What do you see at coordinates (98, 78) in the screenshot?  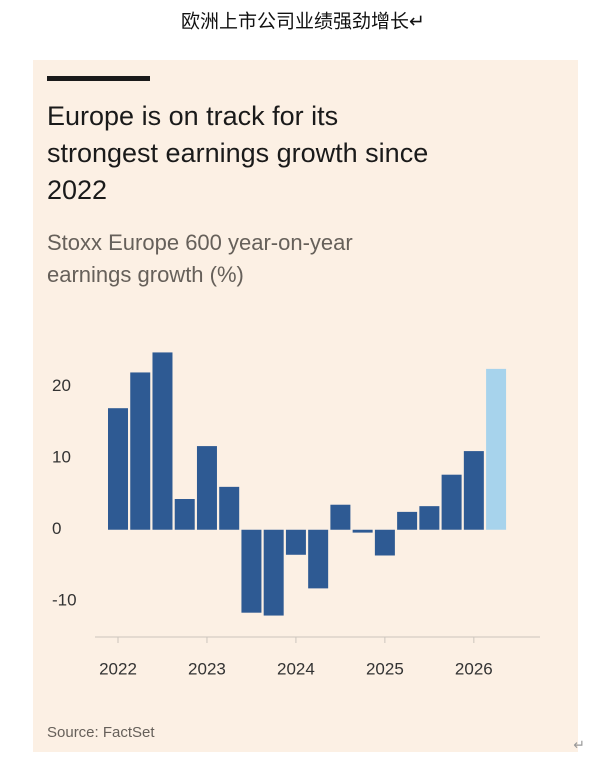 I see `accent-bar` at bounding box center [98, 78].